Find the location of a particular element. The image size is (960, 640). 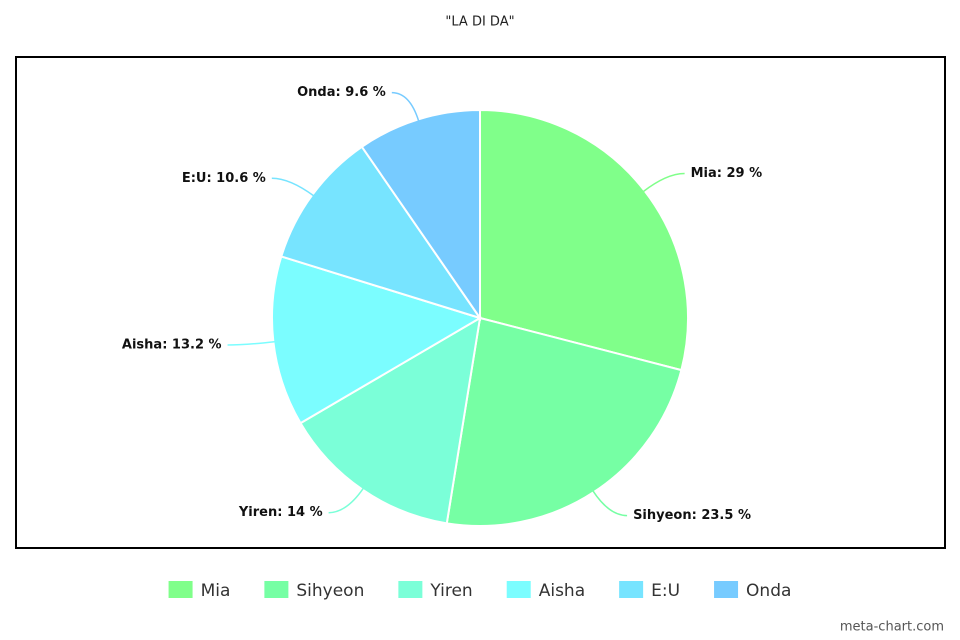

legend-label: Sihyeon is located at coordinates (330, 591).